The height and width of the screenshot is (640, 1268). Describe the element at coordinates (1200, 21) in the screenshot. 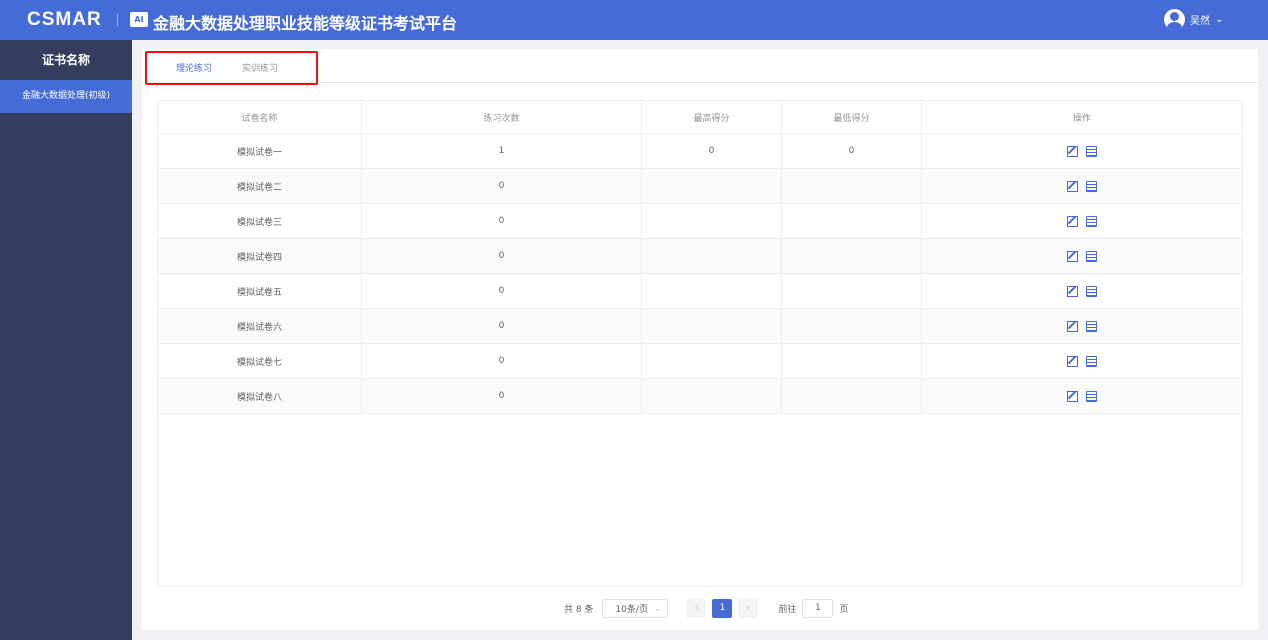

I see `username: 吴然` at that location.